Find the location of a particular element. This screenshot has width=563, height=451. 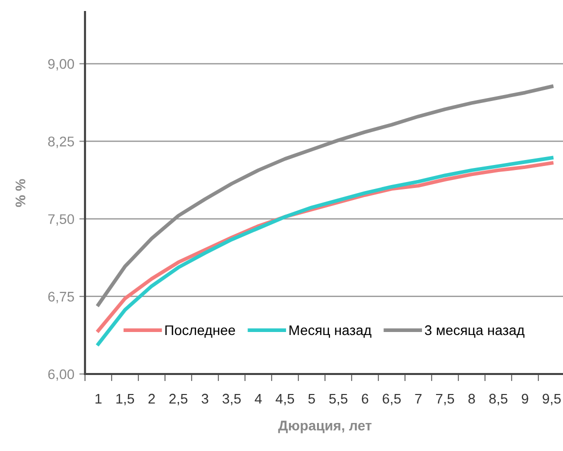

x-tick-label: 2,5 is located at coordinates (178, 400).